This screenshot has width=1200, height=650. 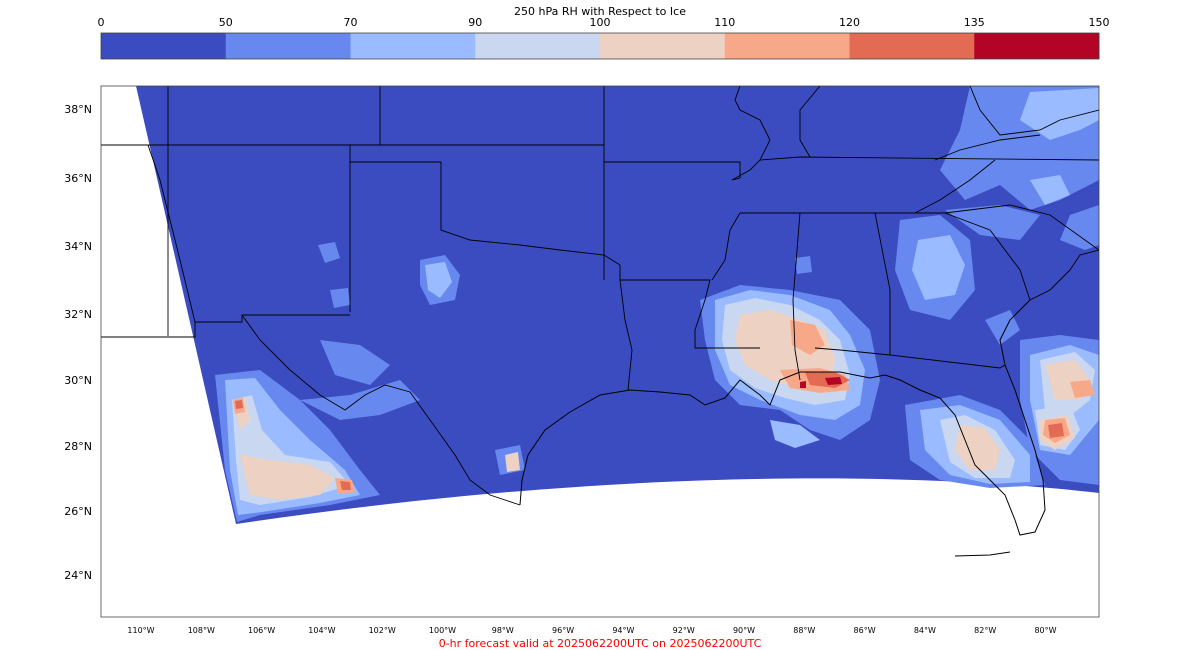 What do you see at coordinates (226, 22) in the screenshot?
I see `colorbar-tick-label: 50` at bounding box center [226, 22].